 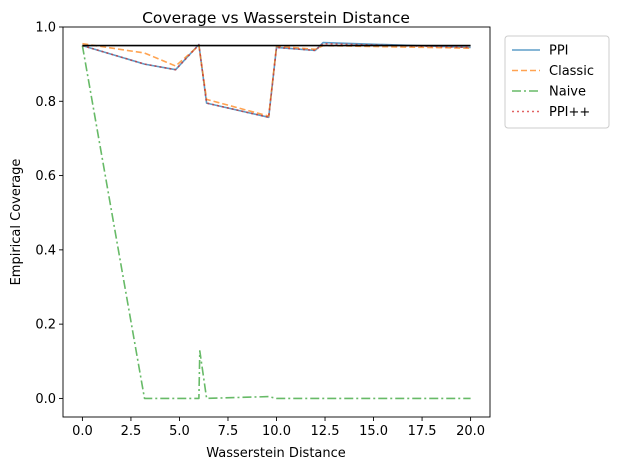 What do you see at coordinates (179, 431) in the screenshot?
I see `x-tick-label: 5.0` at bounding box center [179, 431].